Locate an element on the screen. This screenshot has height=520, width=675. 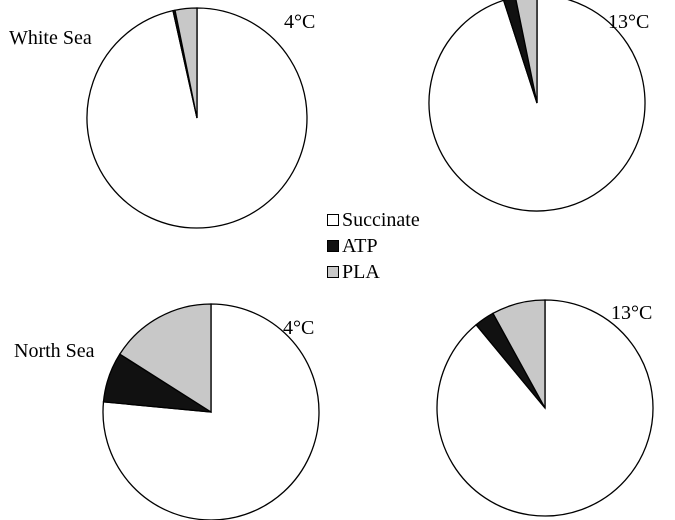
legend-label-atp: ATP is located at coordinates (360, 246).